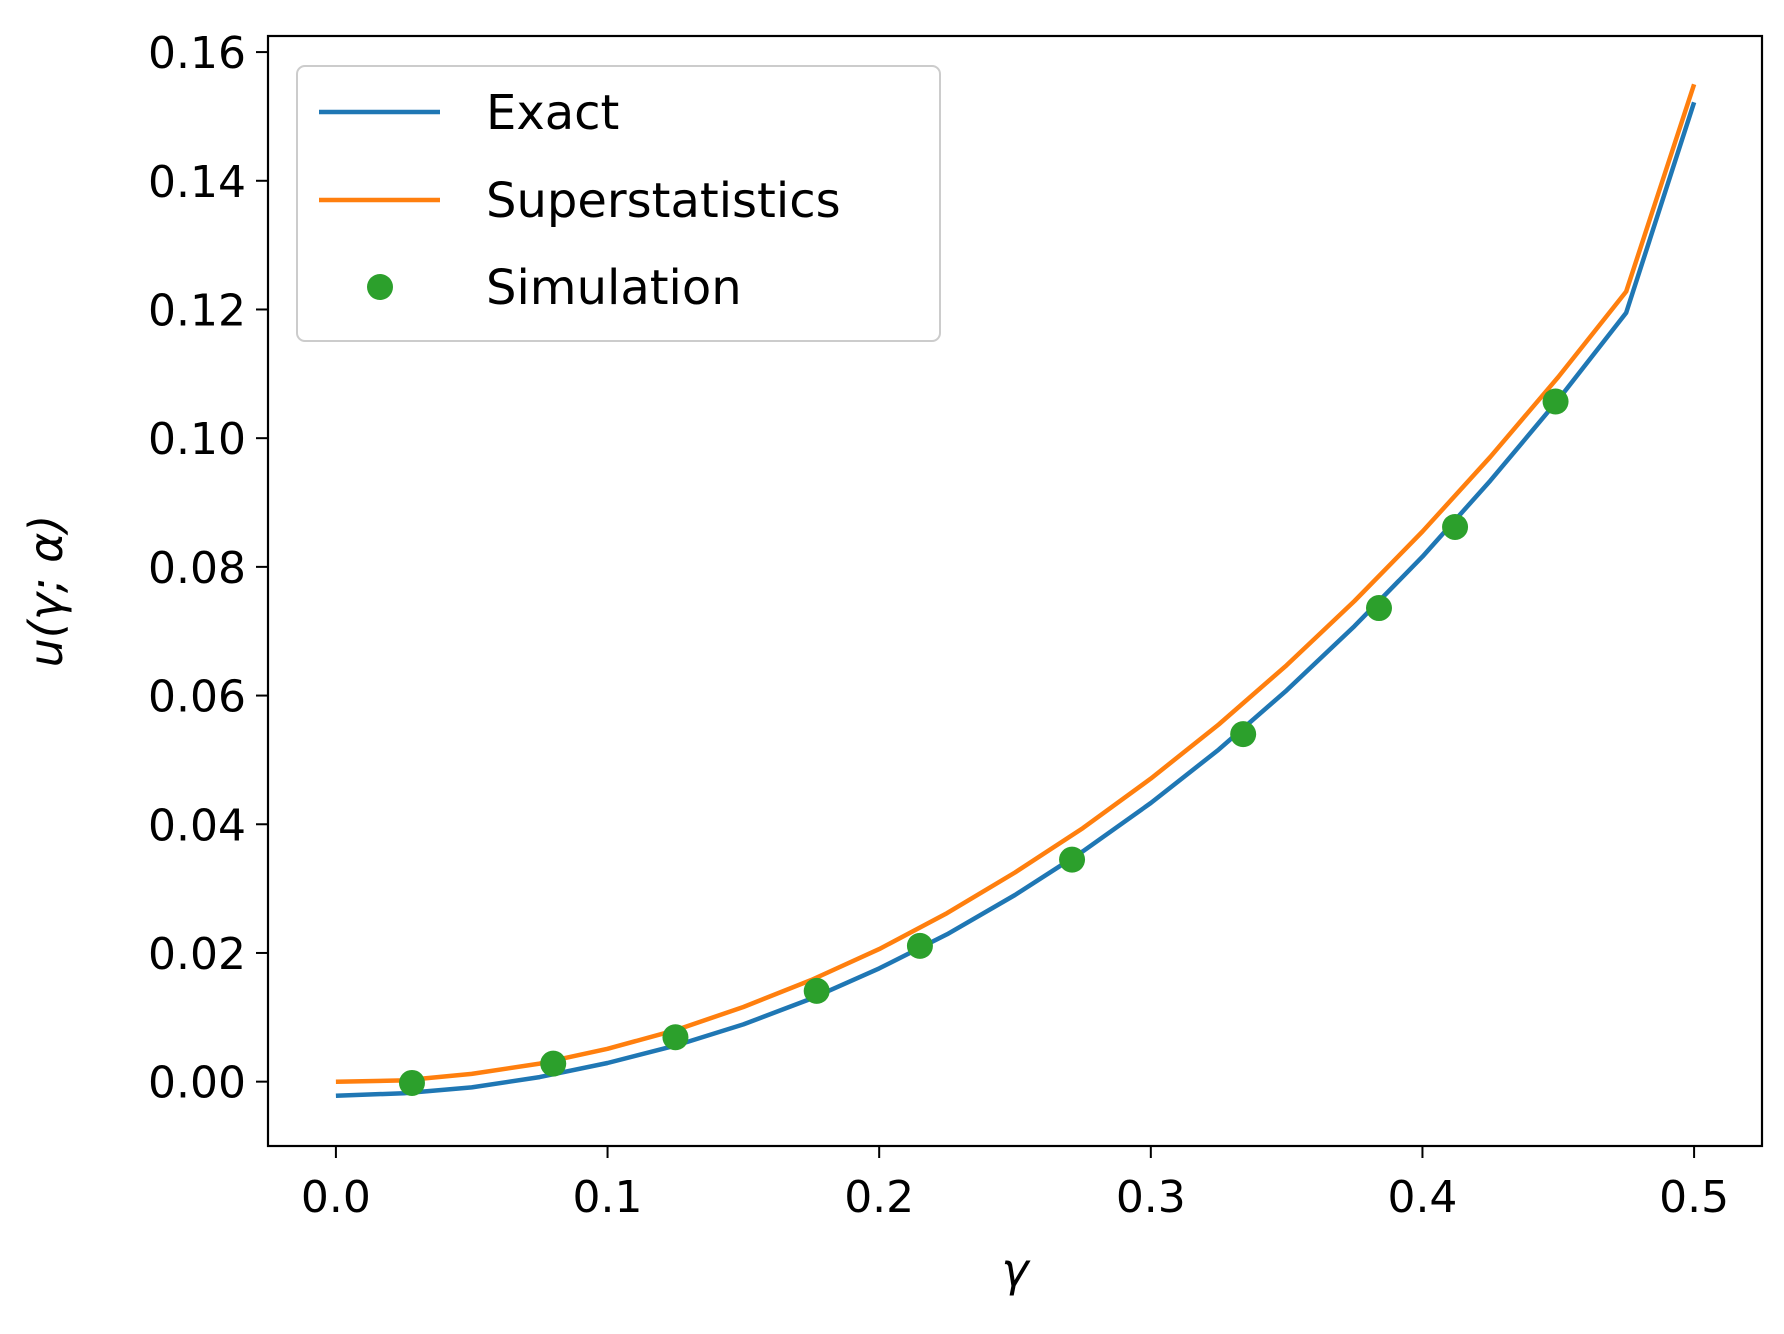  Describe the element at coordinates (1151, 1197) in the screenshot. I see `x-tick-label: 0.3` at that location.